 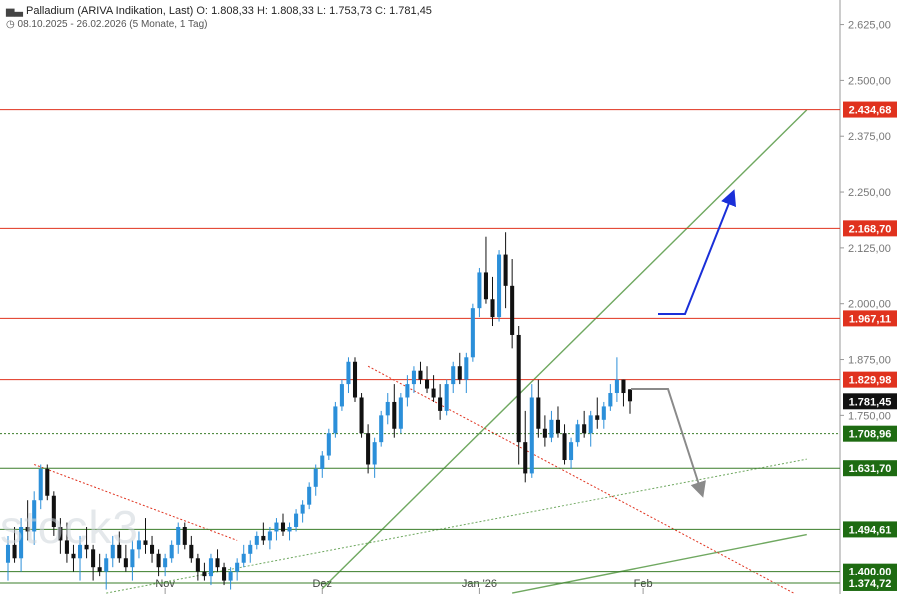 I want to click on y-tick-label: 2.000,00, so click(x=869, y=305).